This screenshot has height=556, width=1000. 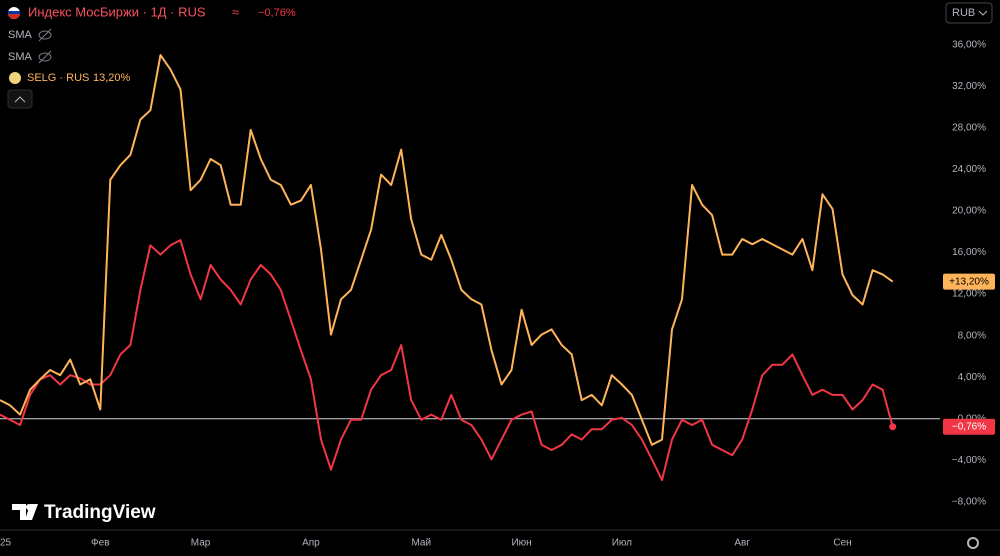 What do you see at coordinates (15, 78) in the screenshot?
I see `symbol-icon` at bounding box center [15, 78].